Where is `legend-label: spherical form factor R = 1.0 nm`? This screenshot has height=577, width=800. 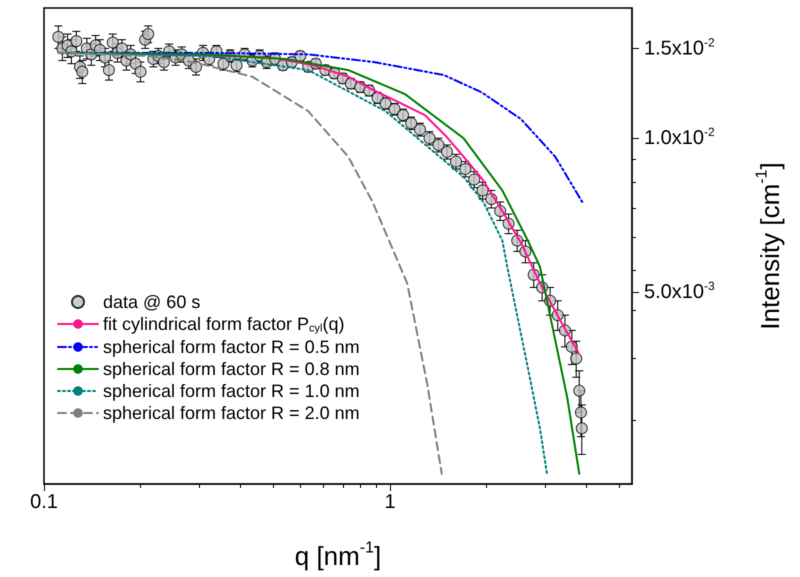
legend-label: spherical form factor R = 1.0 nm is located at coordinates (231, 391).